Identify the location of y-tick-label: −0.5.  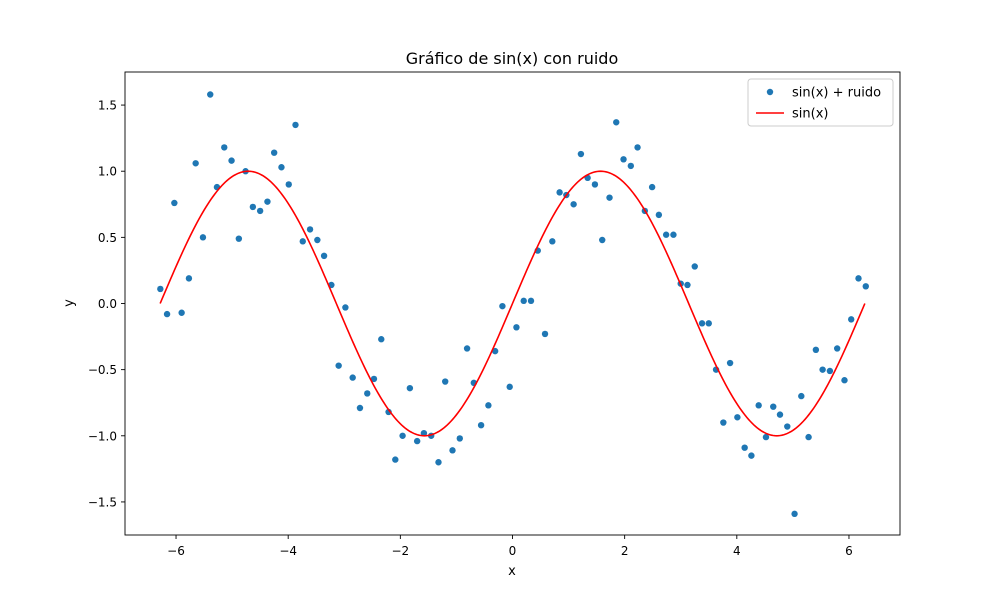
(102, 370).